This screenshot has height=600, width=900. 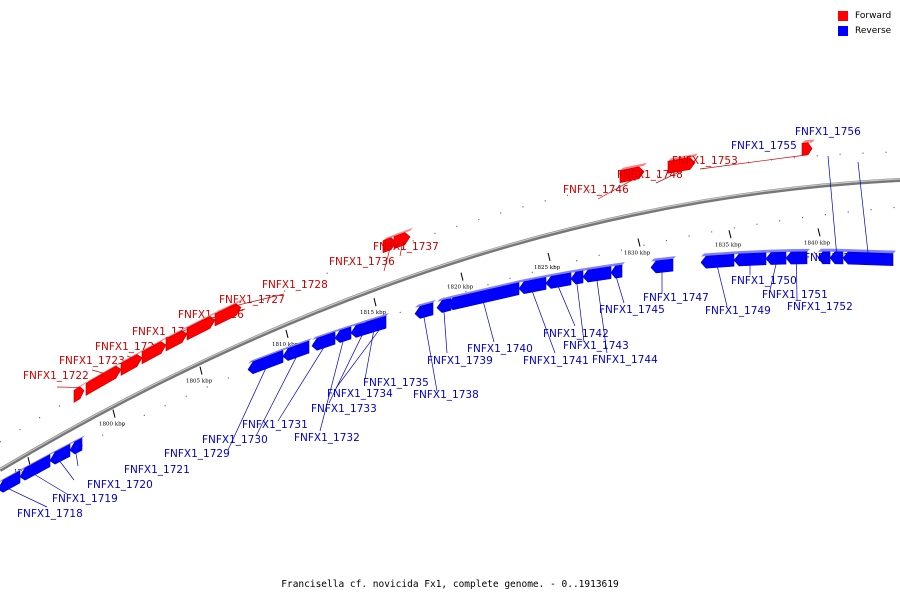 I want to click on gene-fnfx1-1730: FNFX1_1730, so click(x=257, y=392).